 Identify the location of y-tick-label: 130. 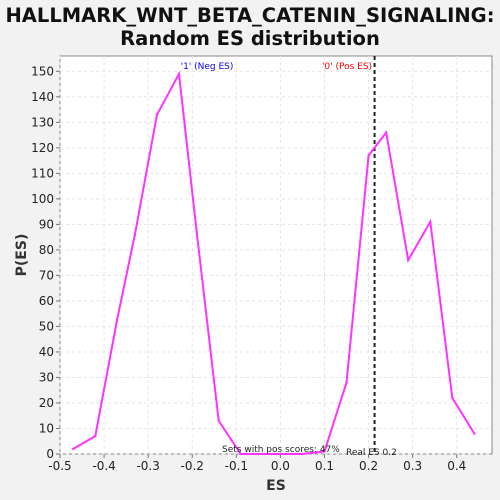
(42, 122).